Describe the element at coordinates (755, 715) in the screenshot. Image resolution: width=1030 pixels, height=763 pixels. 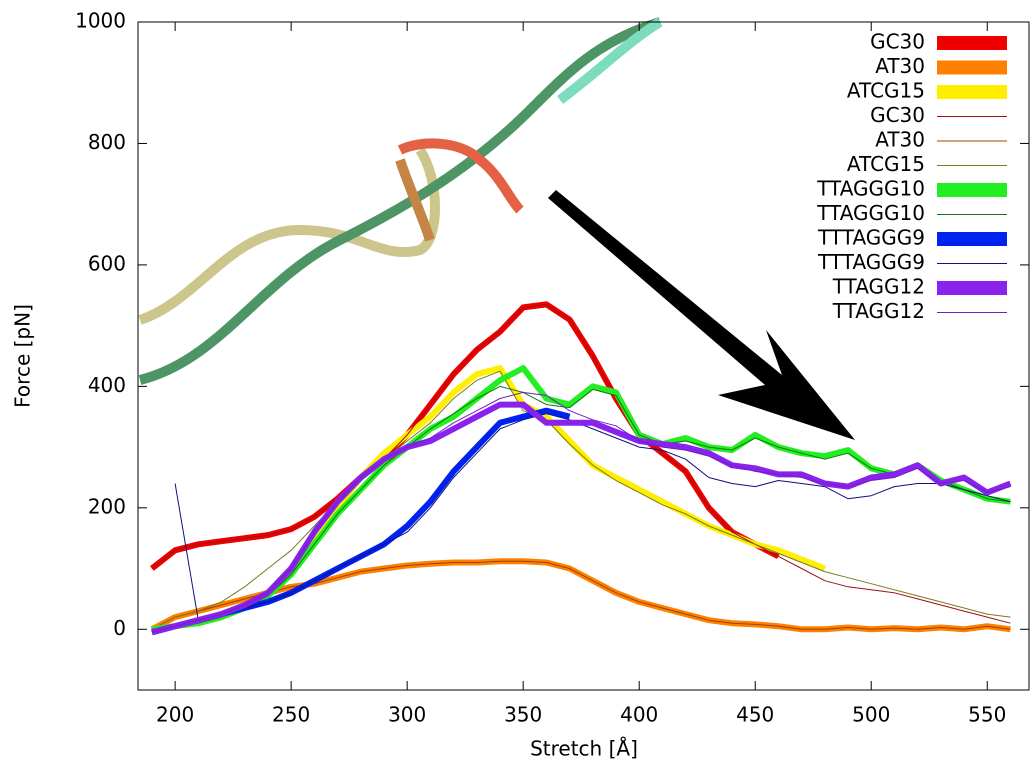
I see `x-tick-label: 450` at that location.